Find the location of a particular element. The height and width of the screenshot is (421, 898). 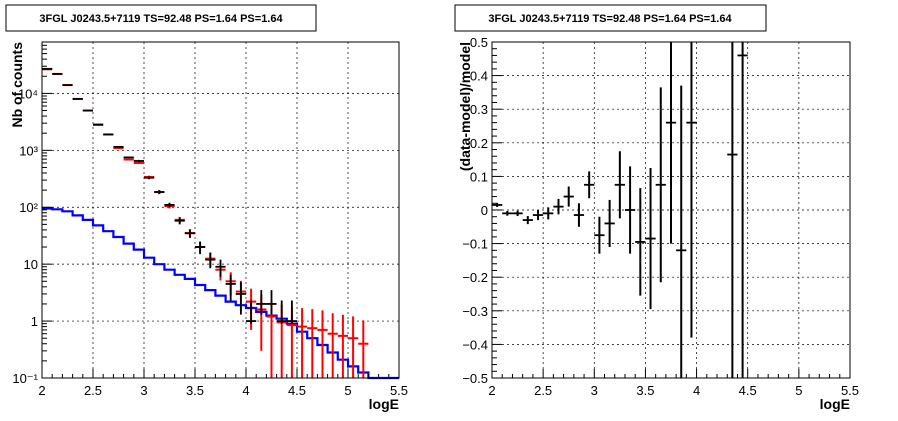

left-y-tick-label: 10⁴ is located at coordinates (28, 93).